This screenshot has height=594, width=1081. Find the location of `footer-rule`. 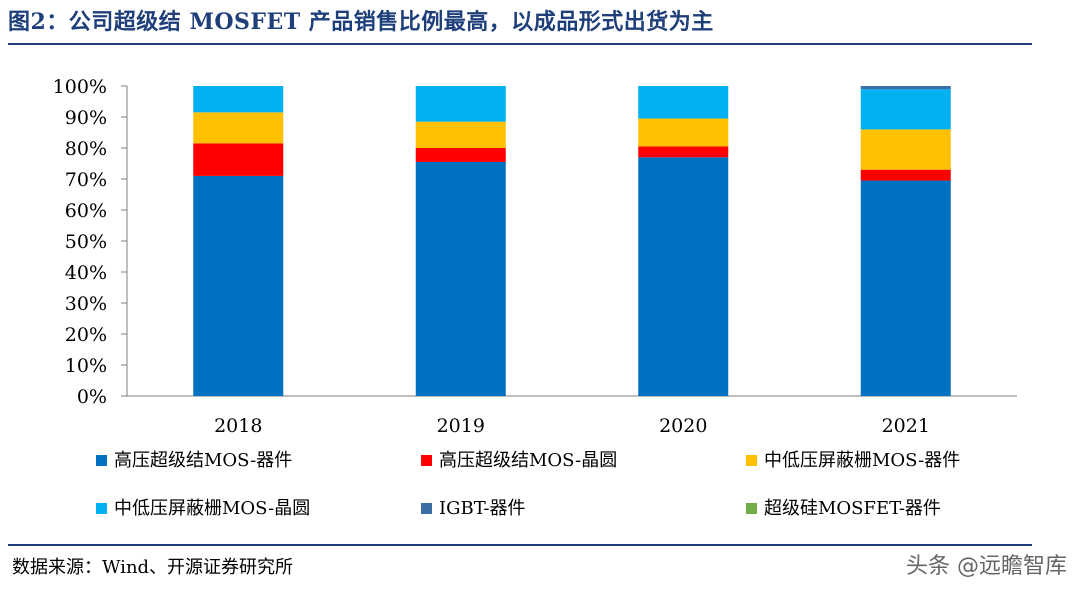

footer-rule is located at coordinates (520, 545).